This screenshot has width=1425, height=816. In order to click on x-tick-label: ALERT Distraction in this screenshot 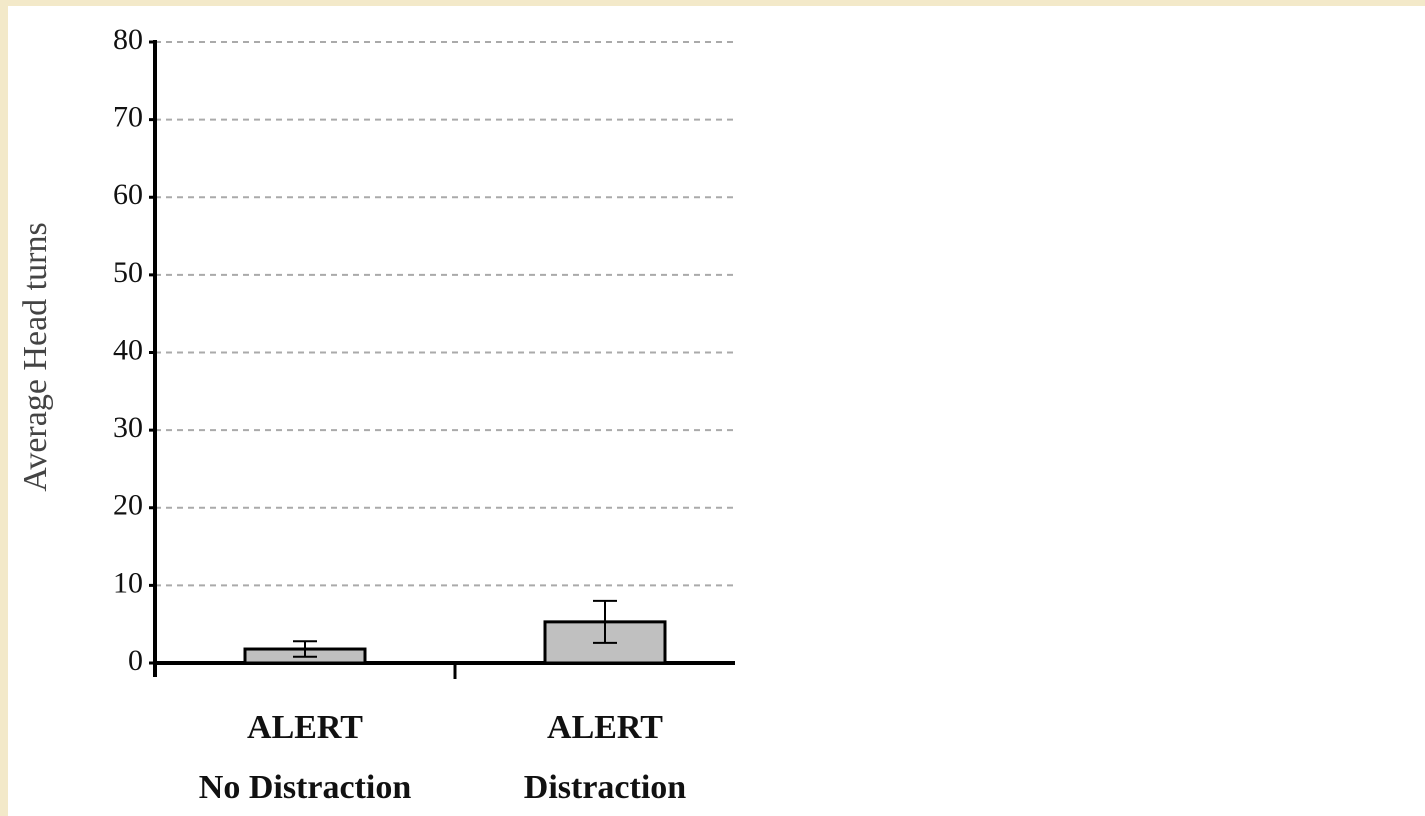, I will do `click(605, 757)`.